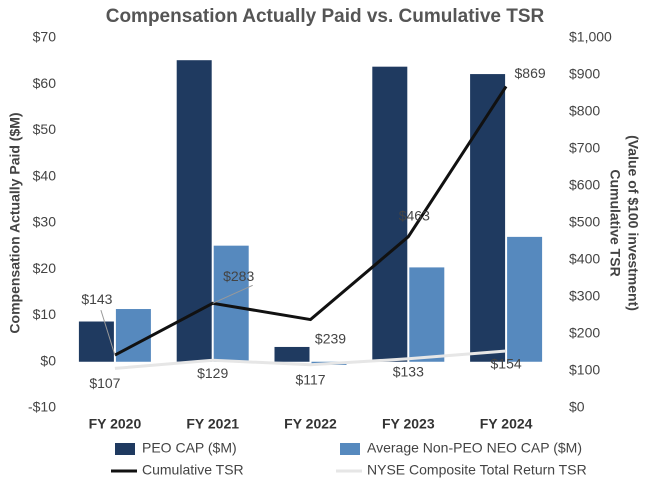 The width and height of the screenshot is (650, 491). Describe the element at coordinates (584, 370) in the screenshot. I see `y2-tick-label: $100` at that location.